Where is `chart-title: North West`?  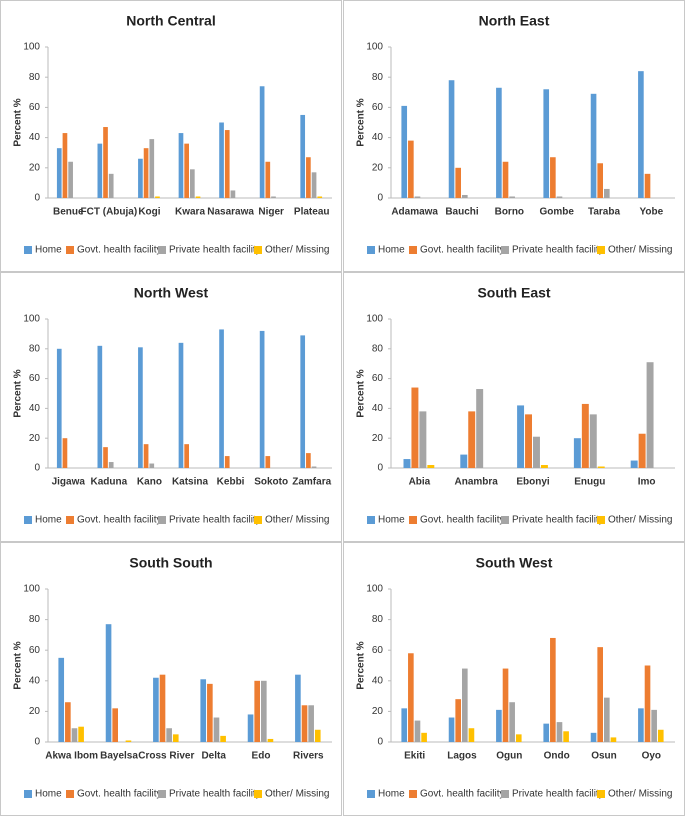
chart-title: North West is located at coordinates (171, 293).